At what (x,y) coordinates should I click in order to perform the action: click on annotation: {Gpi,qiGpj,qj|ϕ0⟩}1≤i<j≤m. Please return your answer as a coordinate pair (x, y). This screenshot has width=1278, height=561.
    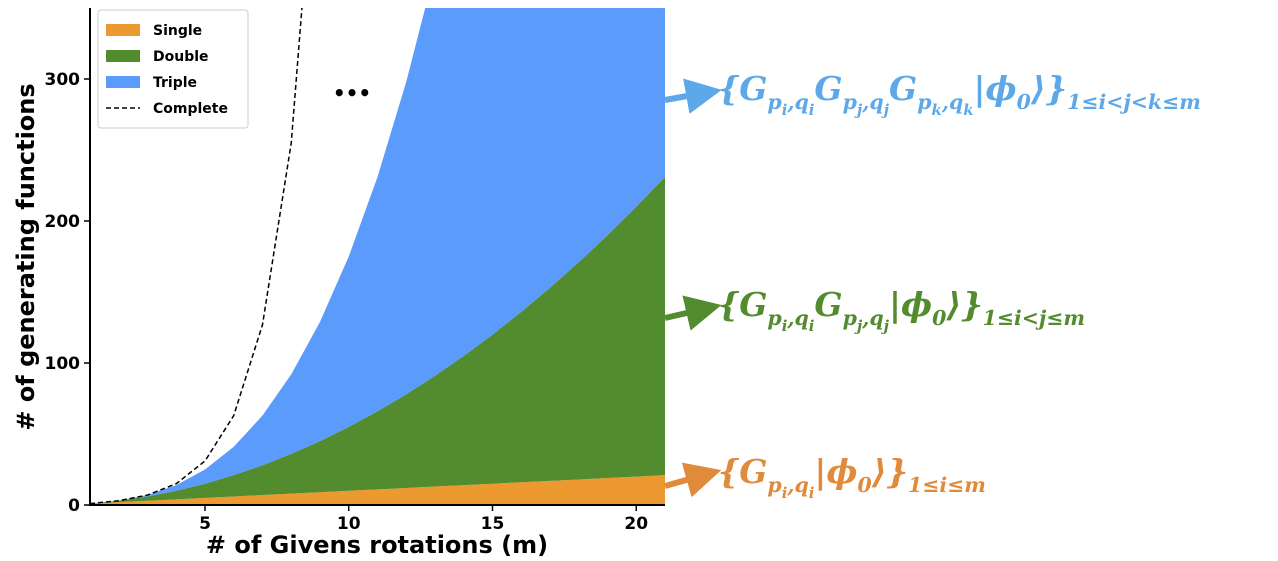
    Looking at the image, I should click on (901, 310).